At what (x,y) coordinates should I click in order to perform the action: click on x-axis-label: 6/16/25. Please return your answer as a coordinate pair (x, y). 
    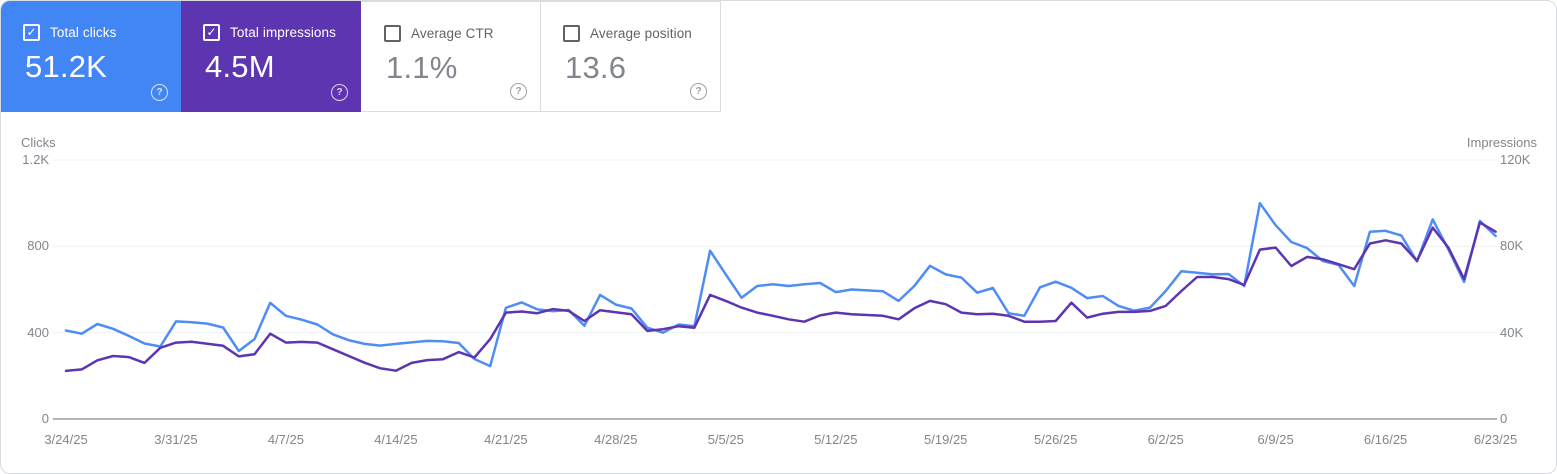
    Looking at the image, I should click on (1385, 439).